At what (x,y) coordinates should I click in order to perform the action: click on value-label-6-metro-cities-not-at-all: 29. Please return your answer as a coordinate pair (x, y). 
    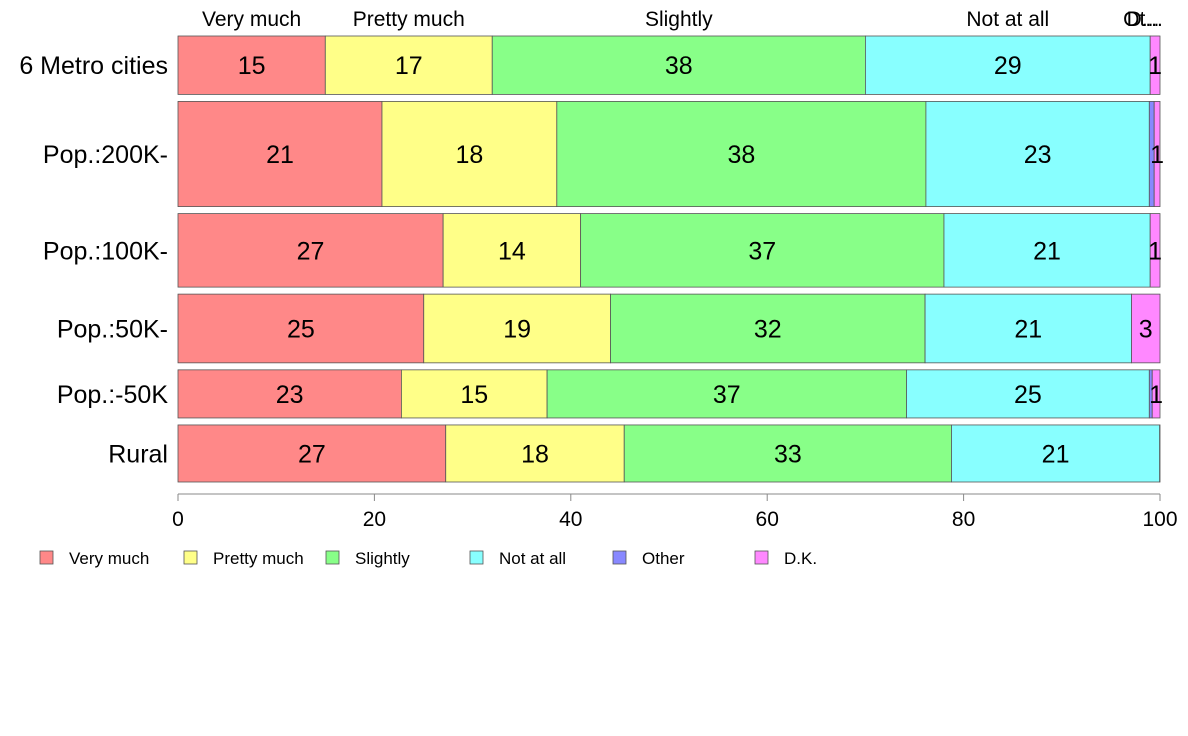
    Looking at the image, I should click on (1008, 66).